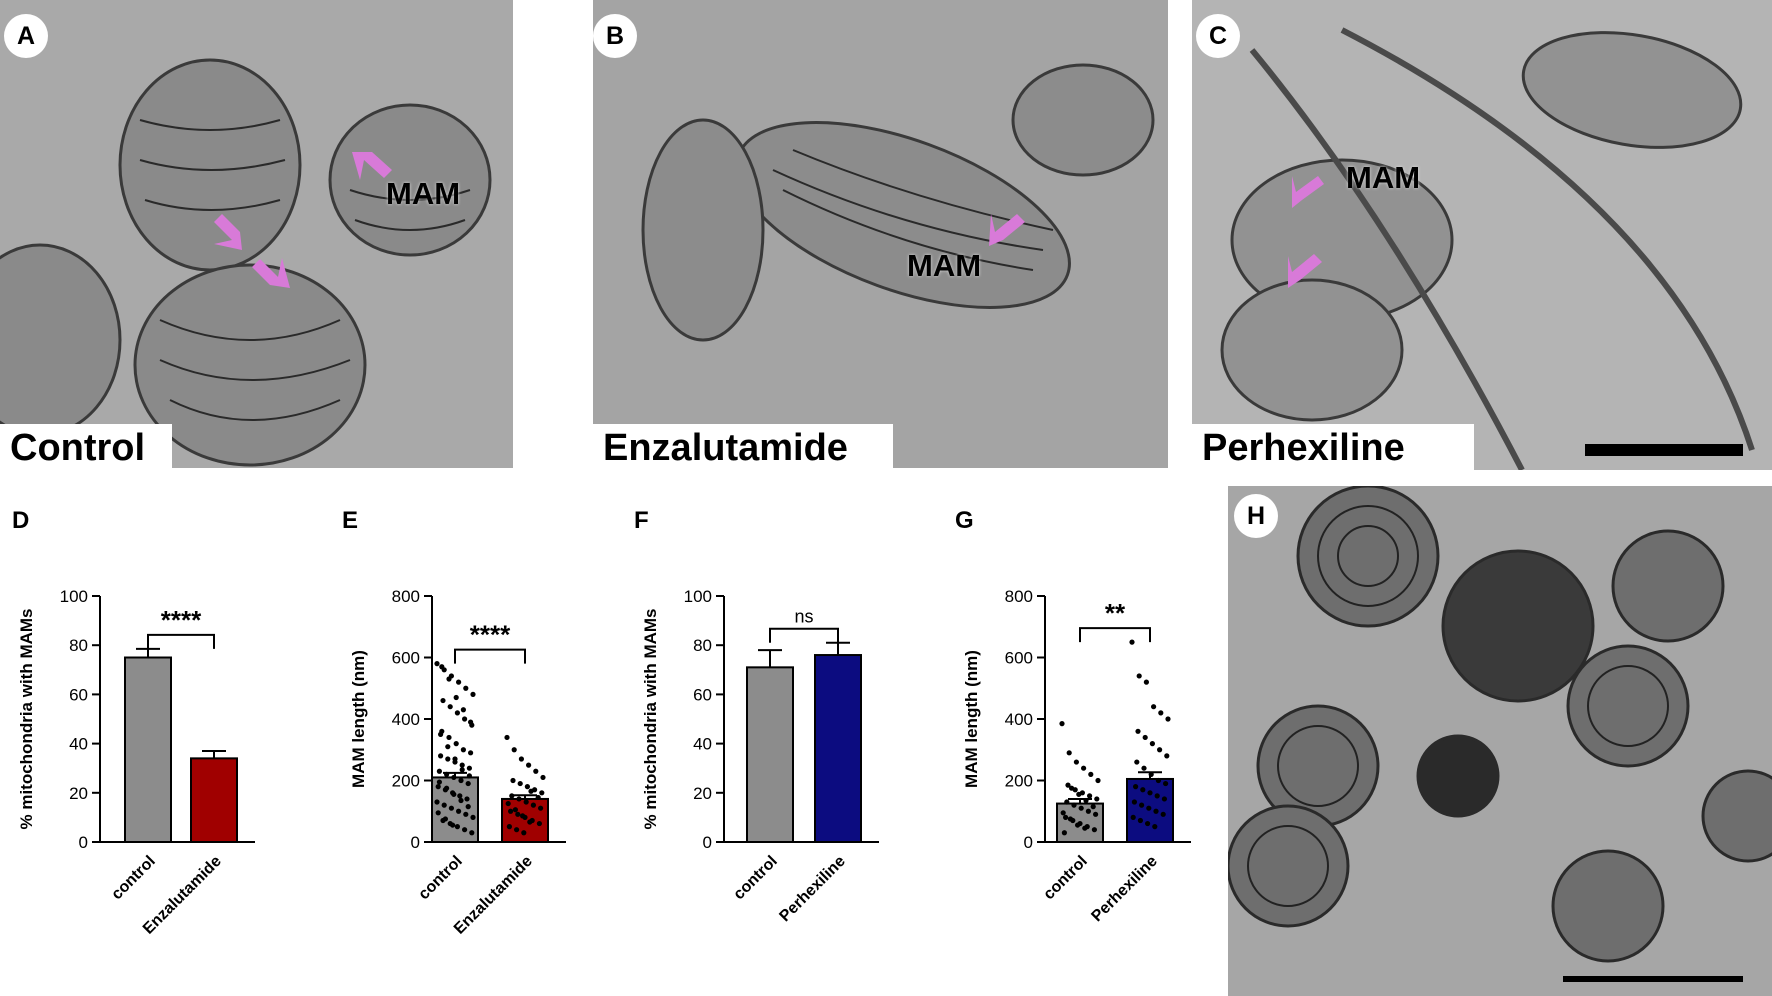 The height and width of the screenshot is (996, 1772). I want to click on mam-label-b: MAM, so click(944, 265).